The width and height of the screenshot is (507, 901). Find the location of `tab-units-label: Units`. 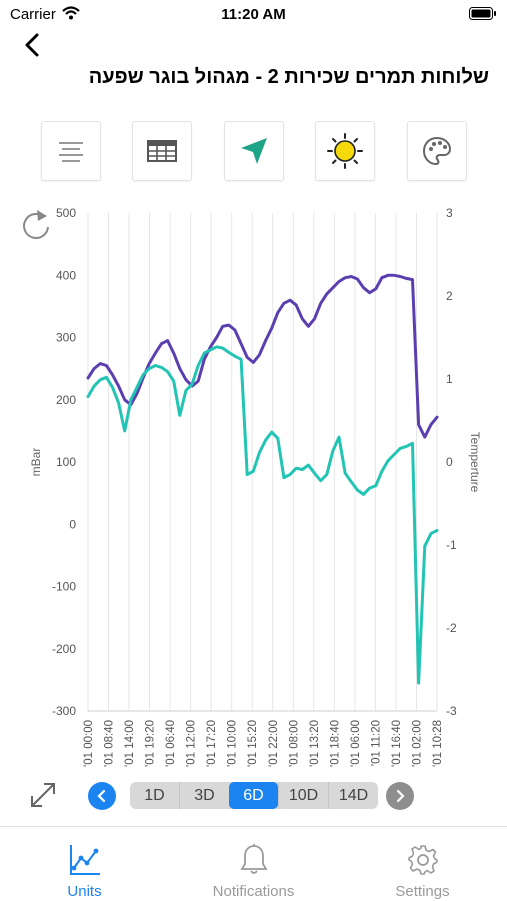

tab-units-label: Units is located at coordinates (84, 891).